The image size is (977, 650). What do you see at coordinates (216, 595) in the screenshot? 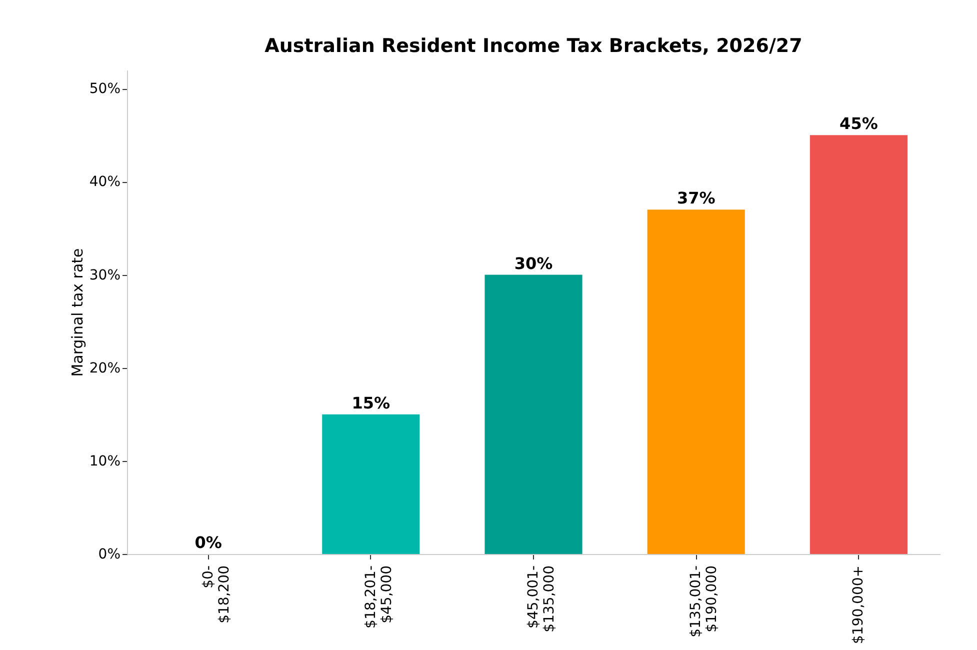
I see `x-tick-label: $0- $18,200` at bounding box center [216, 595].